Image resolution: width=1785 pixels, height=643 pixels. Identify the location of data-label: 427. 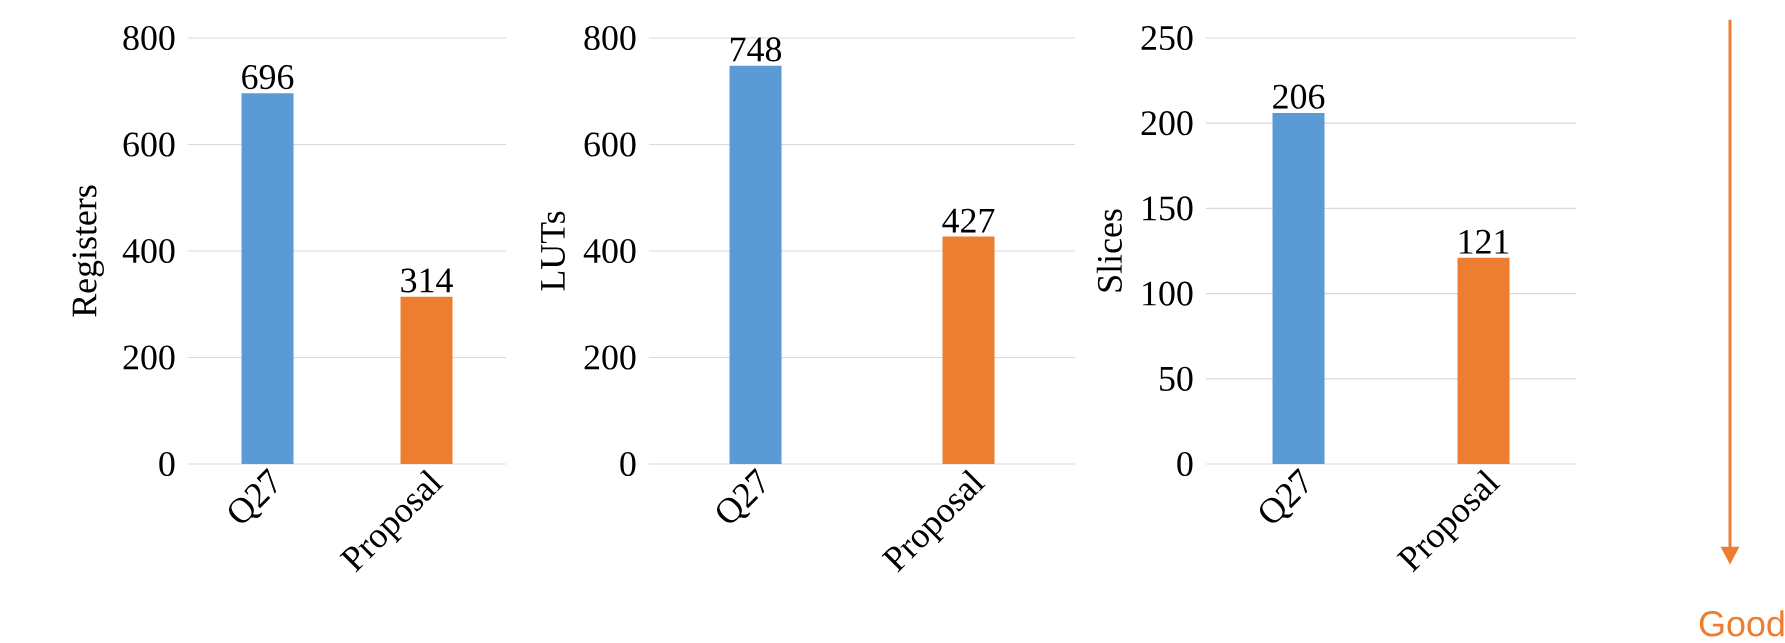
(968, 220).